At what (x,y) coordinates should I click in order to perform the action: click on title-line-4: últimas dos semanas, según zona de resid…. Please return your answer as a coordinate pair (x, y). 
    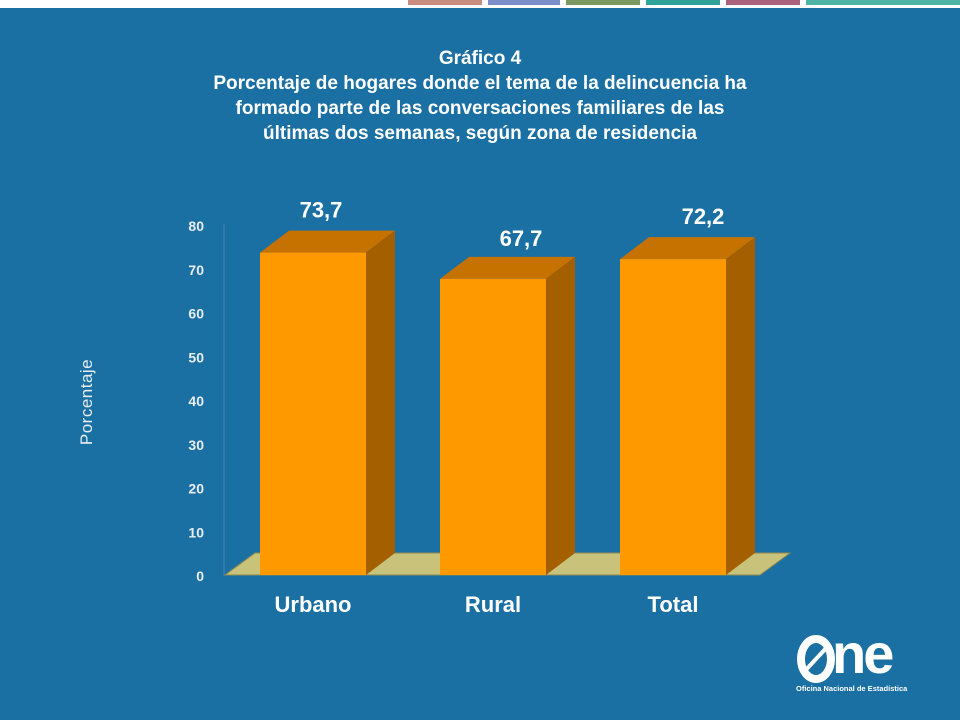
    Looking at the image, I should click on (480, 133).